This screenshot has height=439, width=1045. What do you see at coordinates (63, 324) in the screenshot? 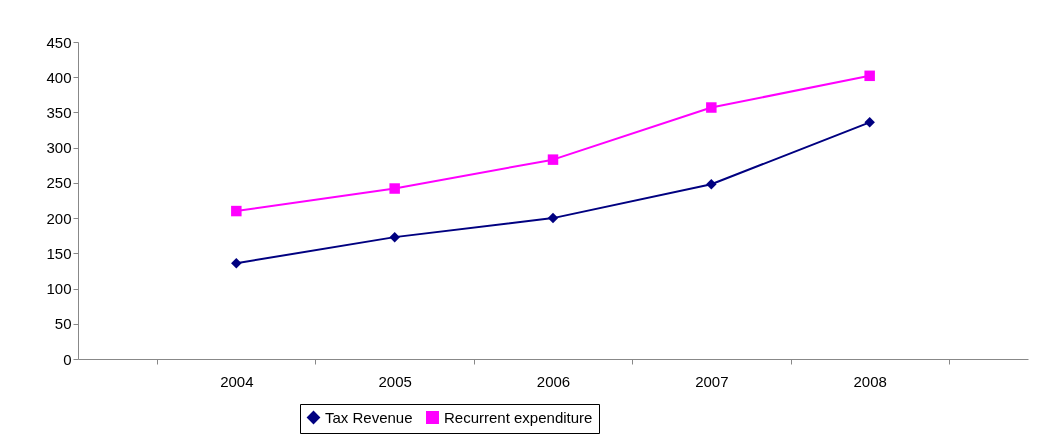
I see `y-tick-label: 50` at bounding box center [63, 324].